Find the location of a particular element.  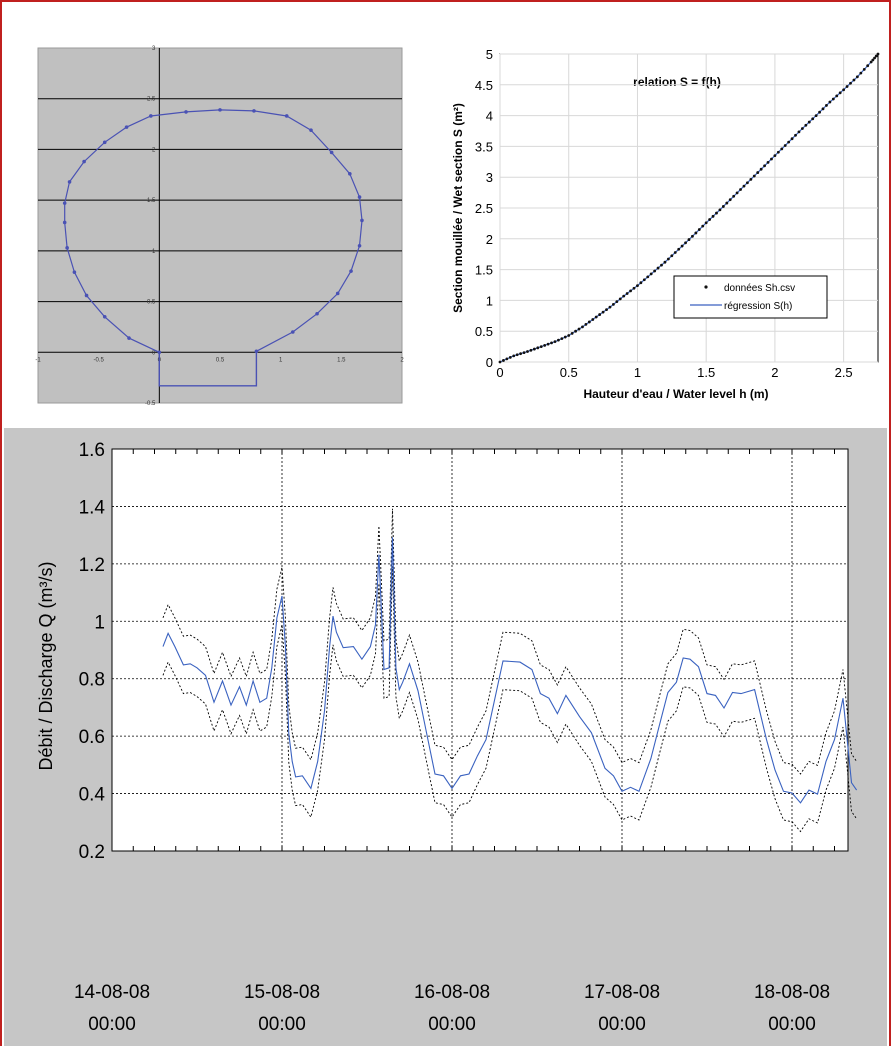

cross-section-y-tick: 1.5 is located at coordinates (151, 201).